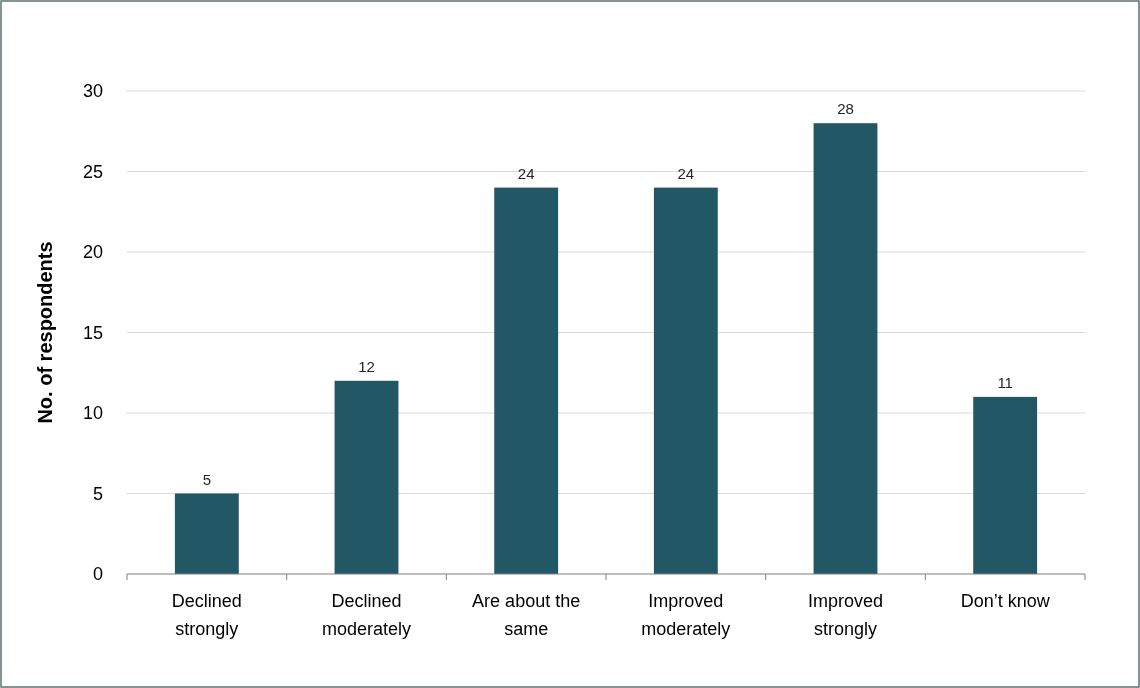 The image size is (1140, 688). Describe the element at coordinates (526, 615) in the screenshot. I see `x-tick-label: Are about the same` at that location.